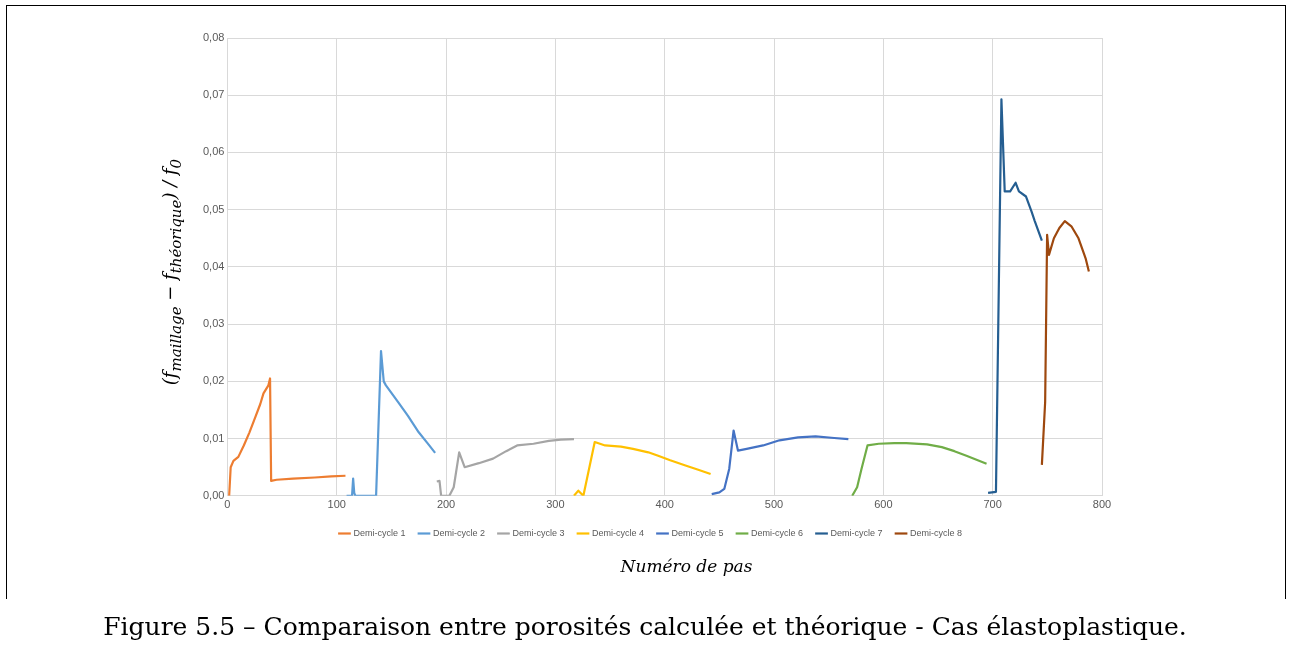  Describe the element at coordinates (992, 504) in the screenshot. I see `x-tick-label: 700` at that location.